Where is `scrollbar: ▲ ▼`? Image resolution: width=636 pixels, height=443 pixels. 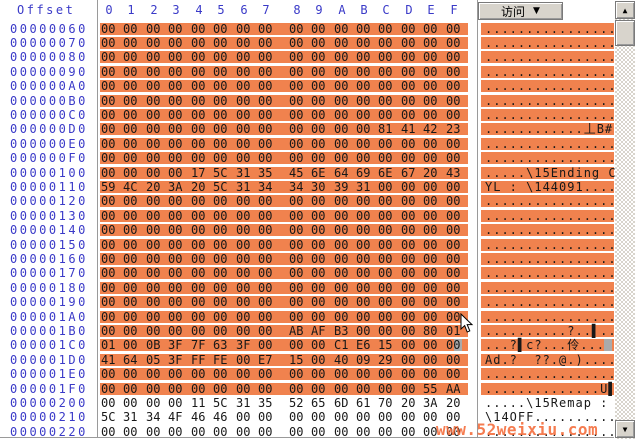
scrollbar: ▲ ▼ is located at coordinates (625, 220).